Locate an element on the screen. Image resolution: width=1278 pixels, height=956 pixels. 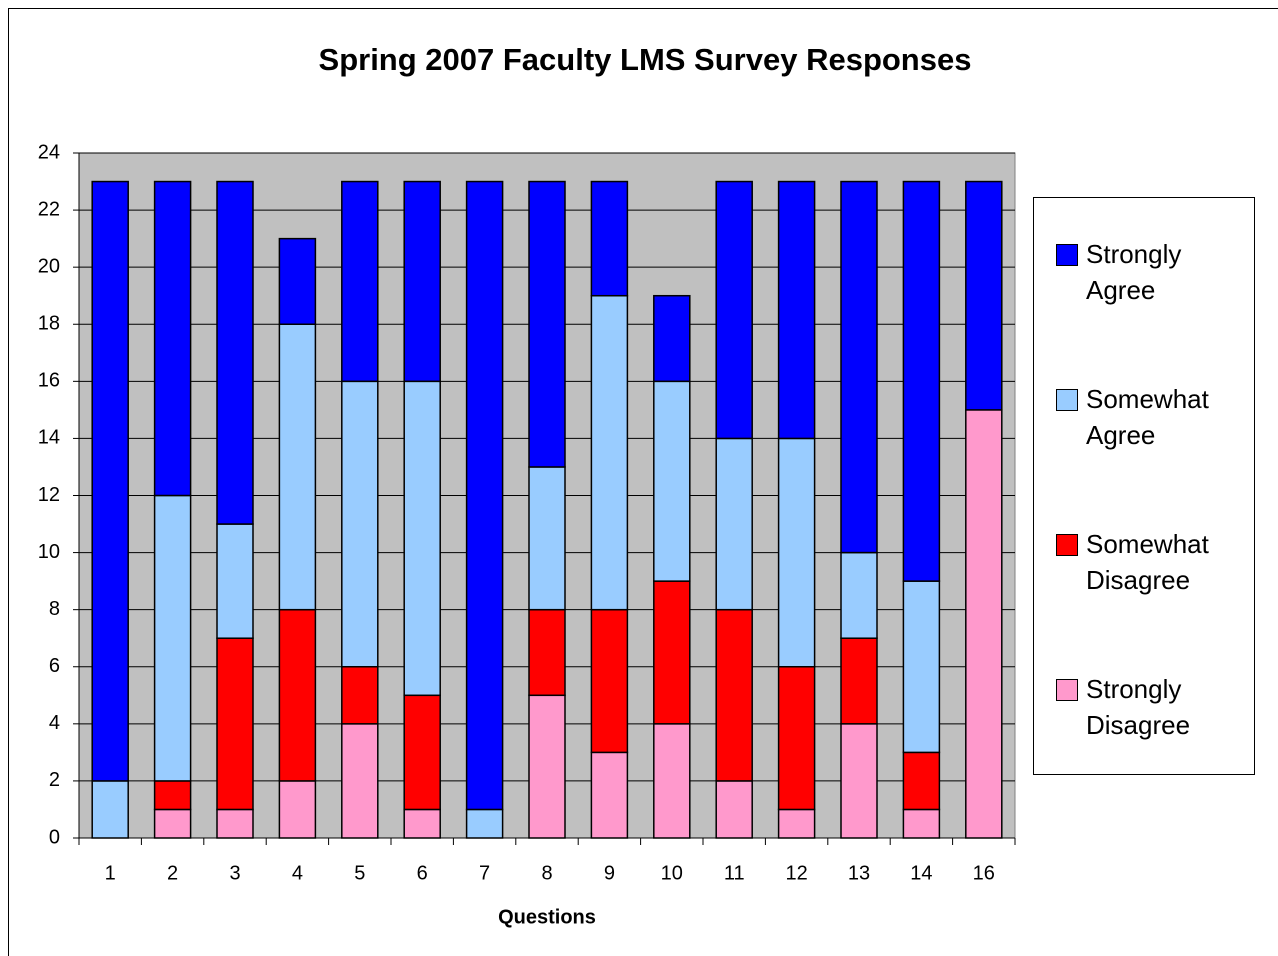
legend-item: Strongly Disagree is located at coordinates (1151, 707).